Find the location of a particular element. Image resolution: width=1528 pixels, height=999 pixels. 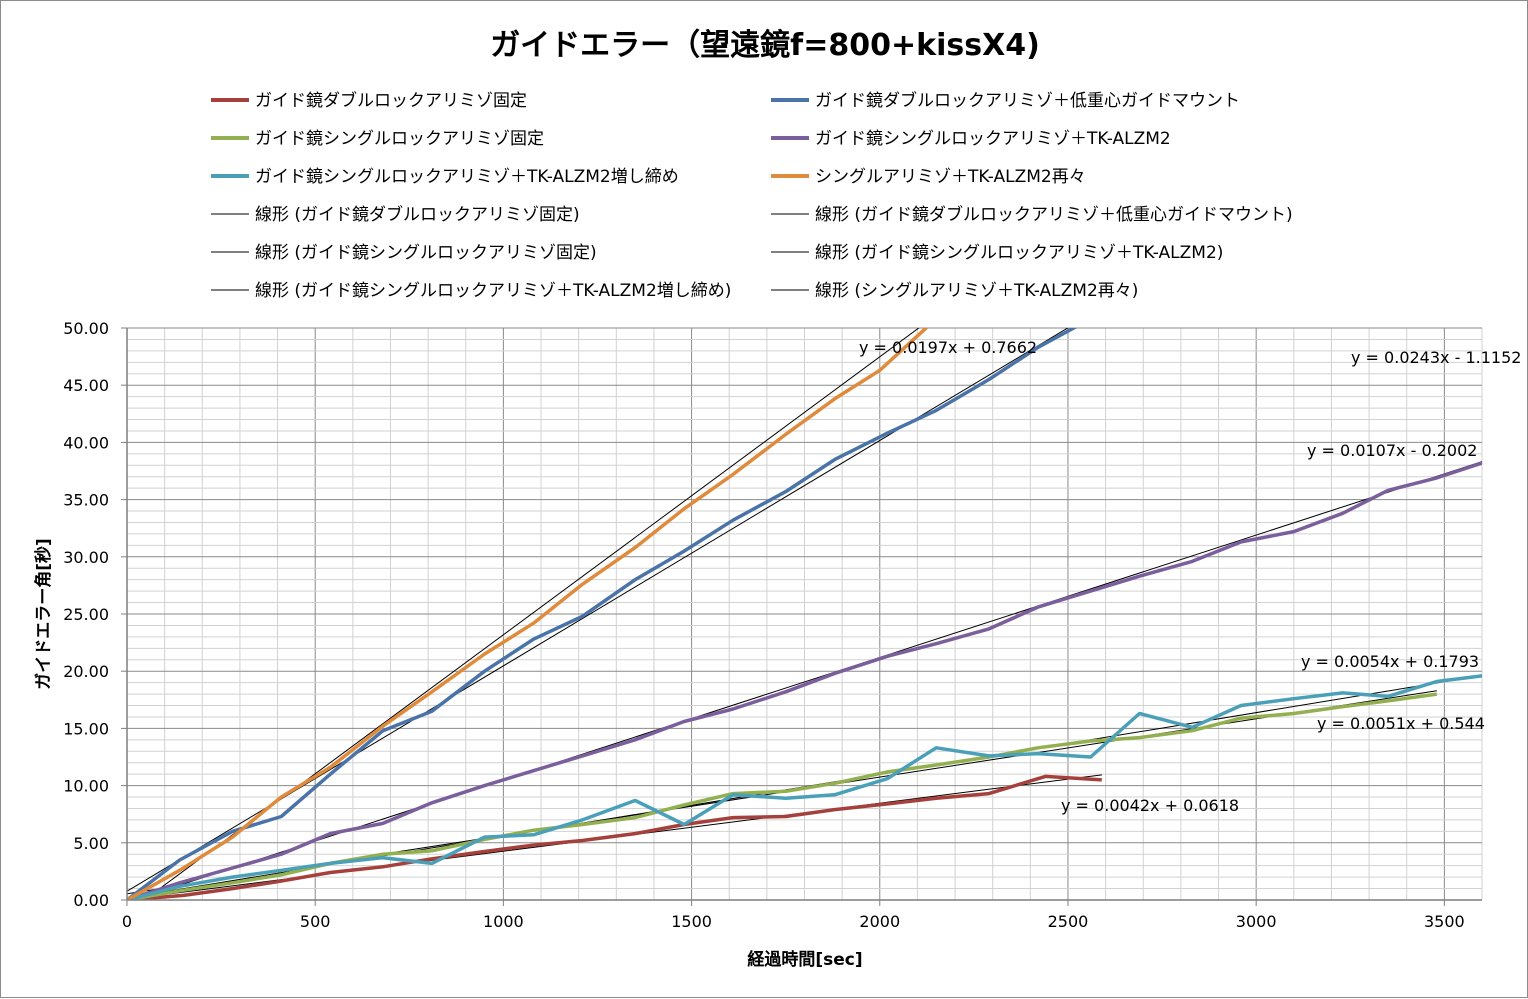

trendline-equation-2: y = 0.0197x + 0.7662 is located at coordinates (948, 347).